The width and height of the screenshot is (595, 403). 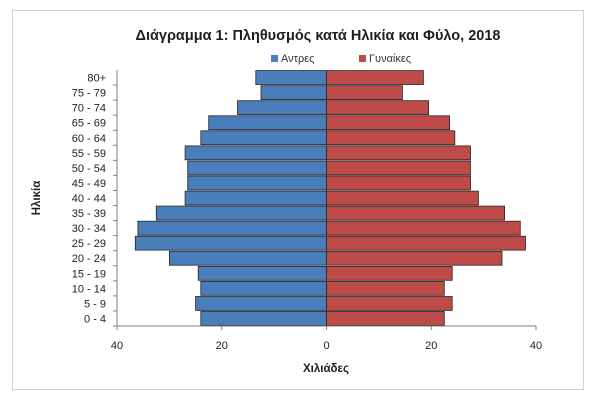 I want to click on legend-label-men: Αντρες, so click(x=297, y=59).